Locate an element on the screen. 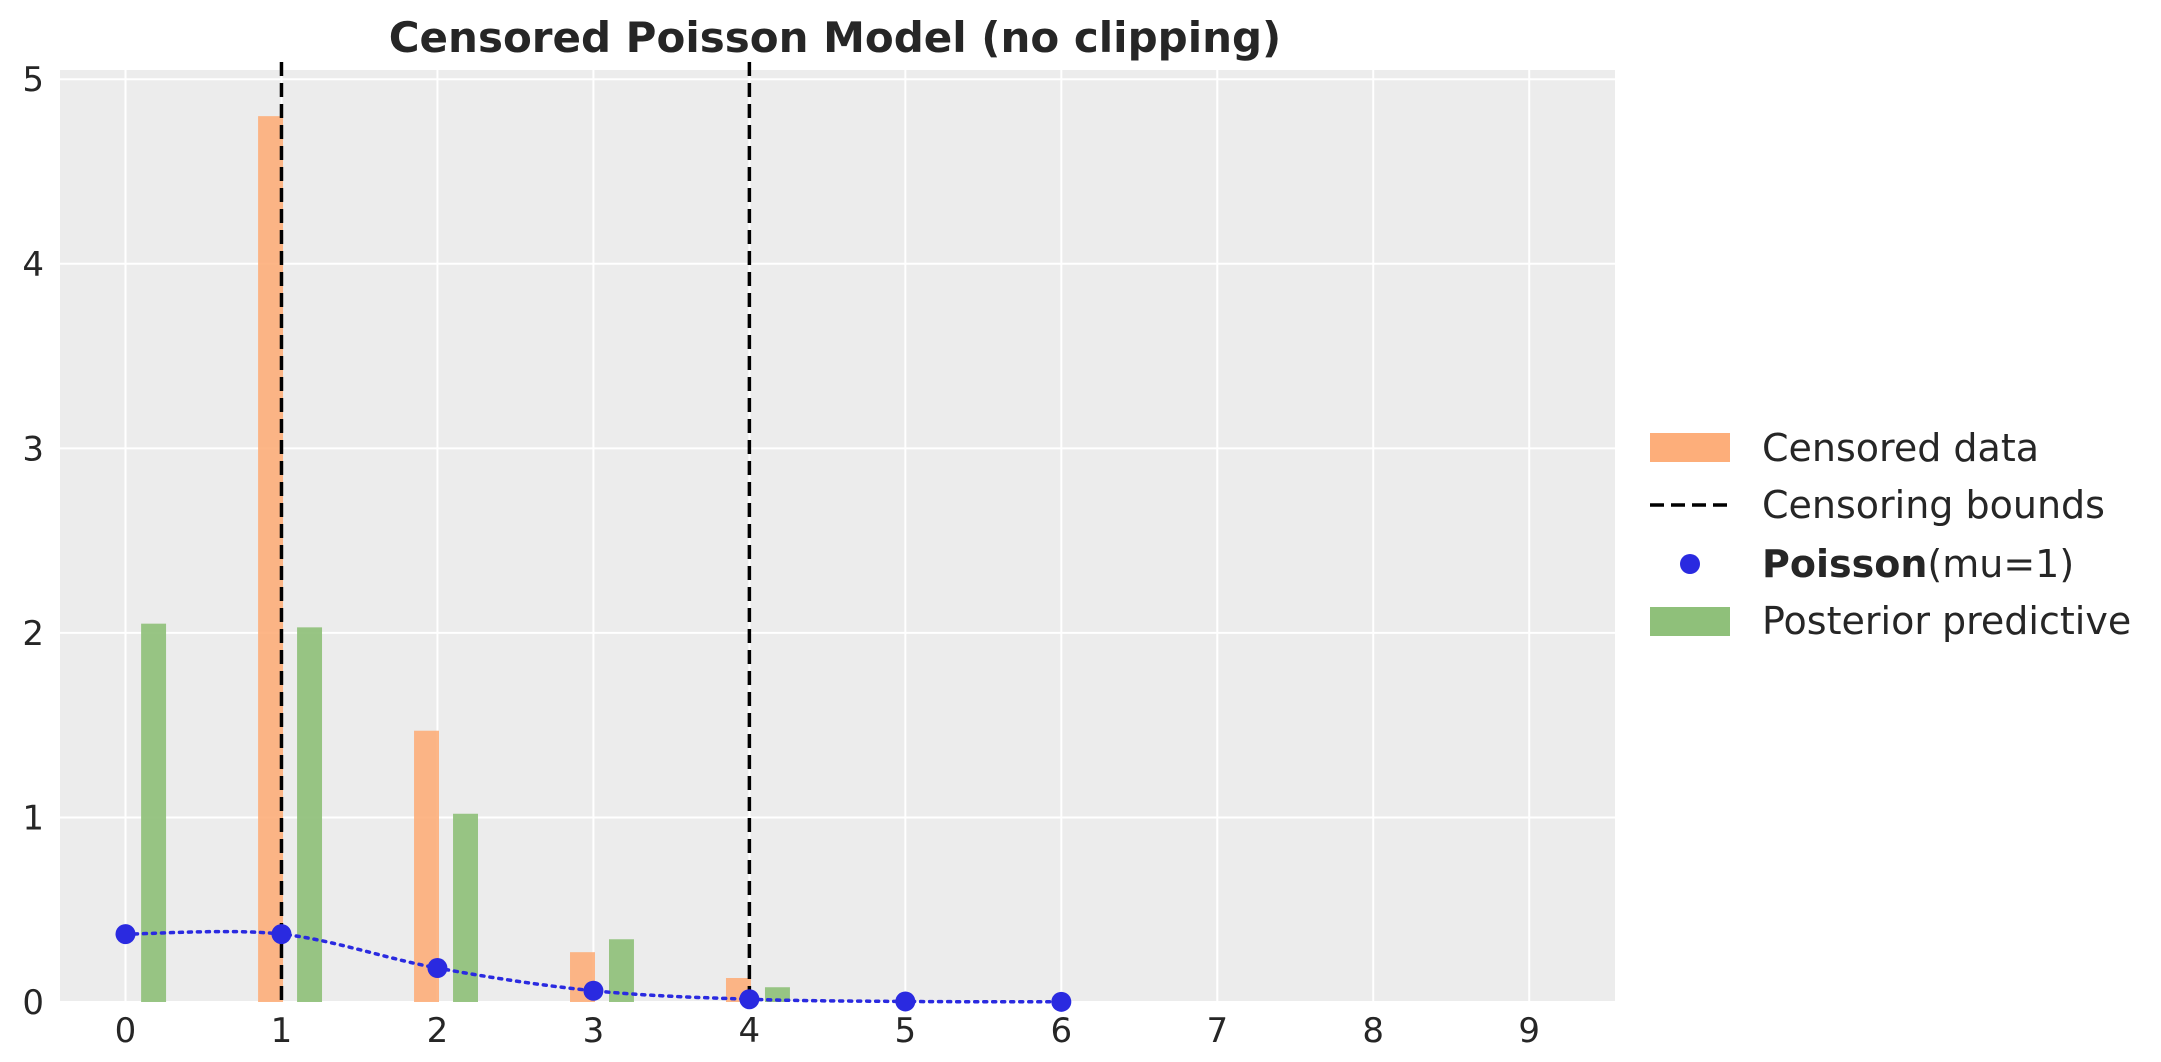  y-axis-ticks: 0 1 2 3 4 5 is located at coordinates (33, 541).